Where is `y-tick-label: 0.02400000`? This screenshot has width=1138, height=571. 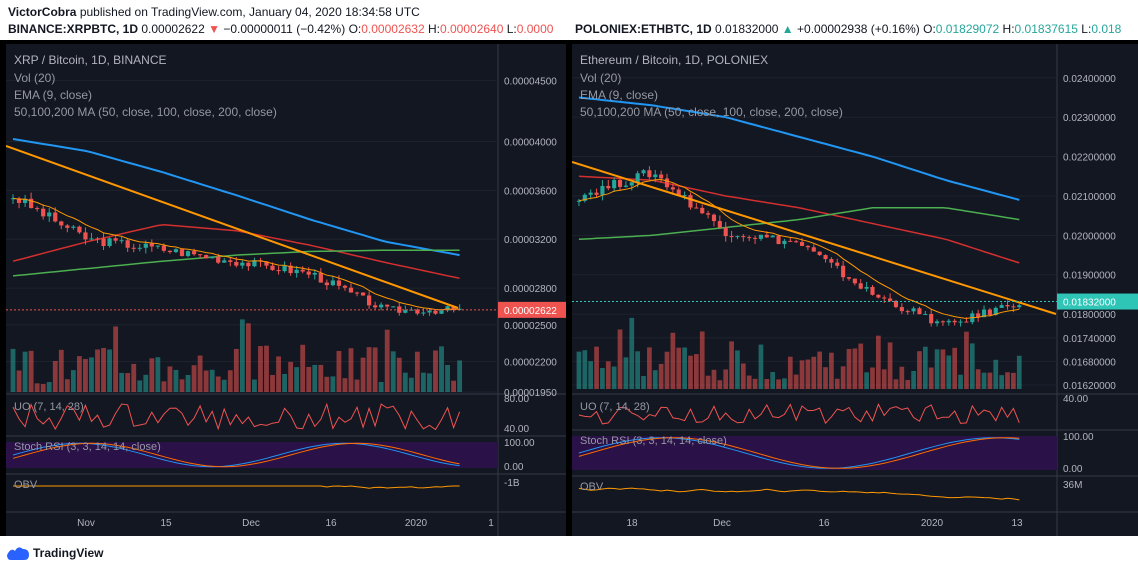 y-tick-label: 0.02400000 is located at coordinates (1089, 79).